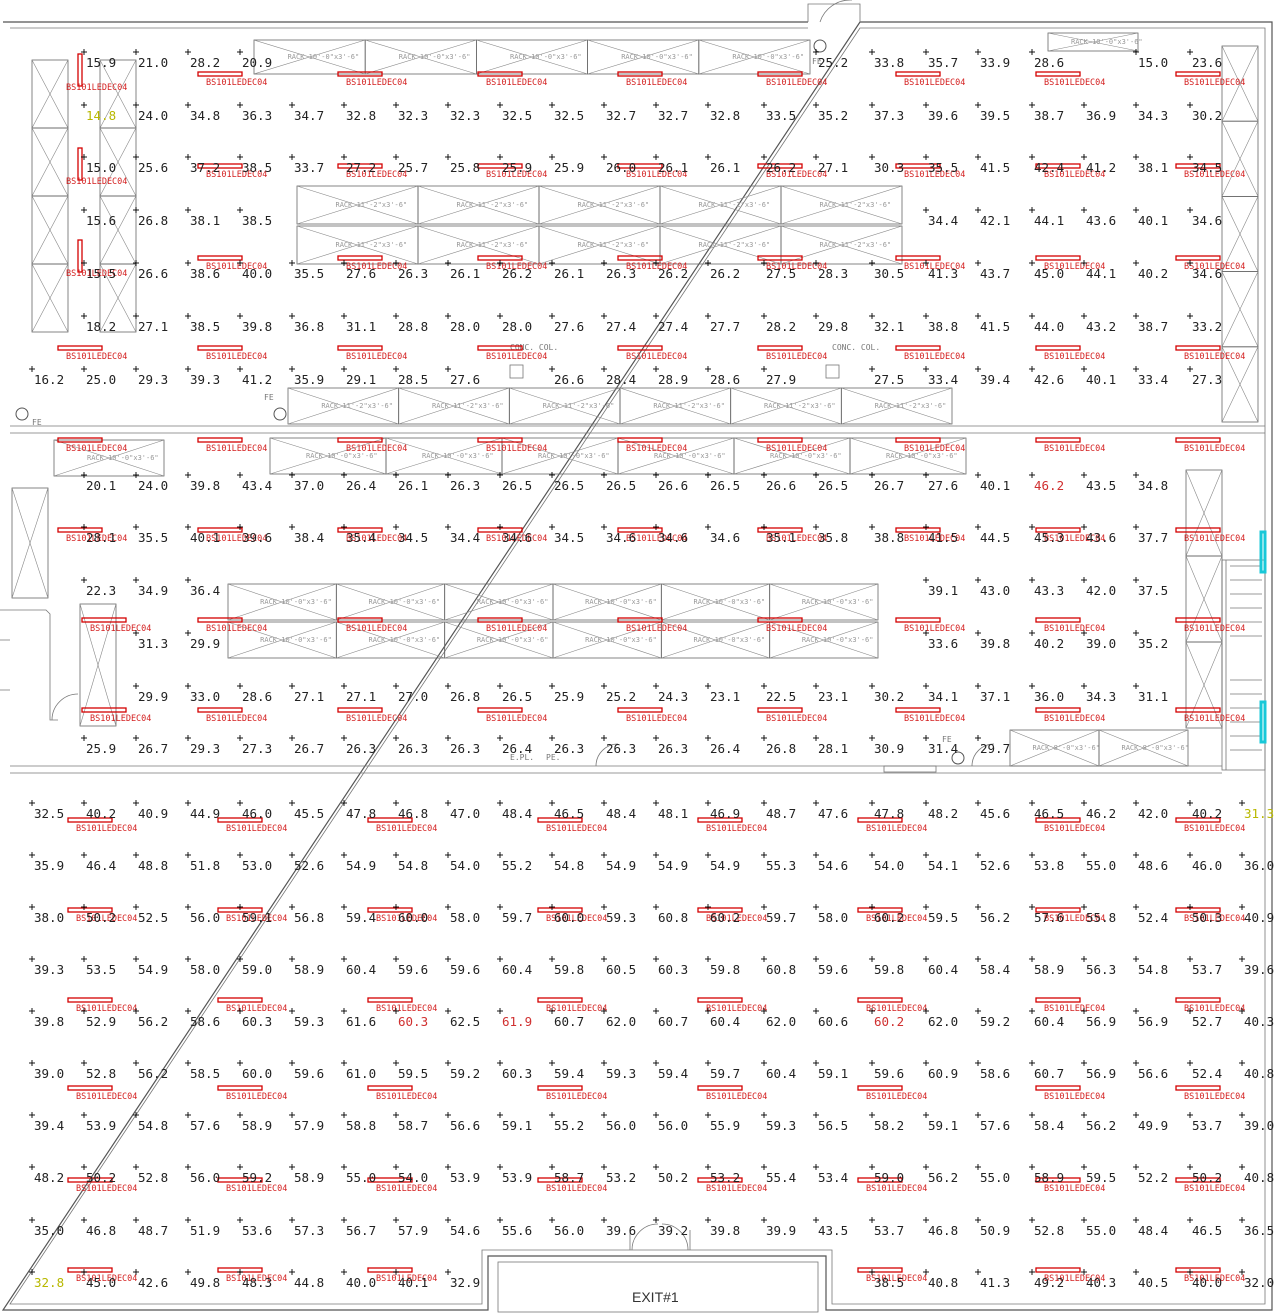 Image resolution: width=1279 pixels, height=1316 pixels. What do you see at coordinates (202, 914) in the screenshot?
I see `calc-point: 56.0` at bounding box center [202, 914].